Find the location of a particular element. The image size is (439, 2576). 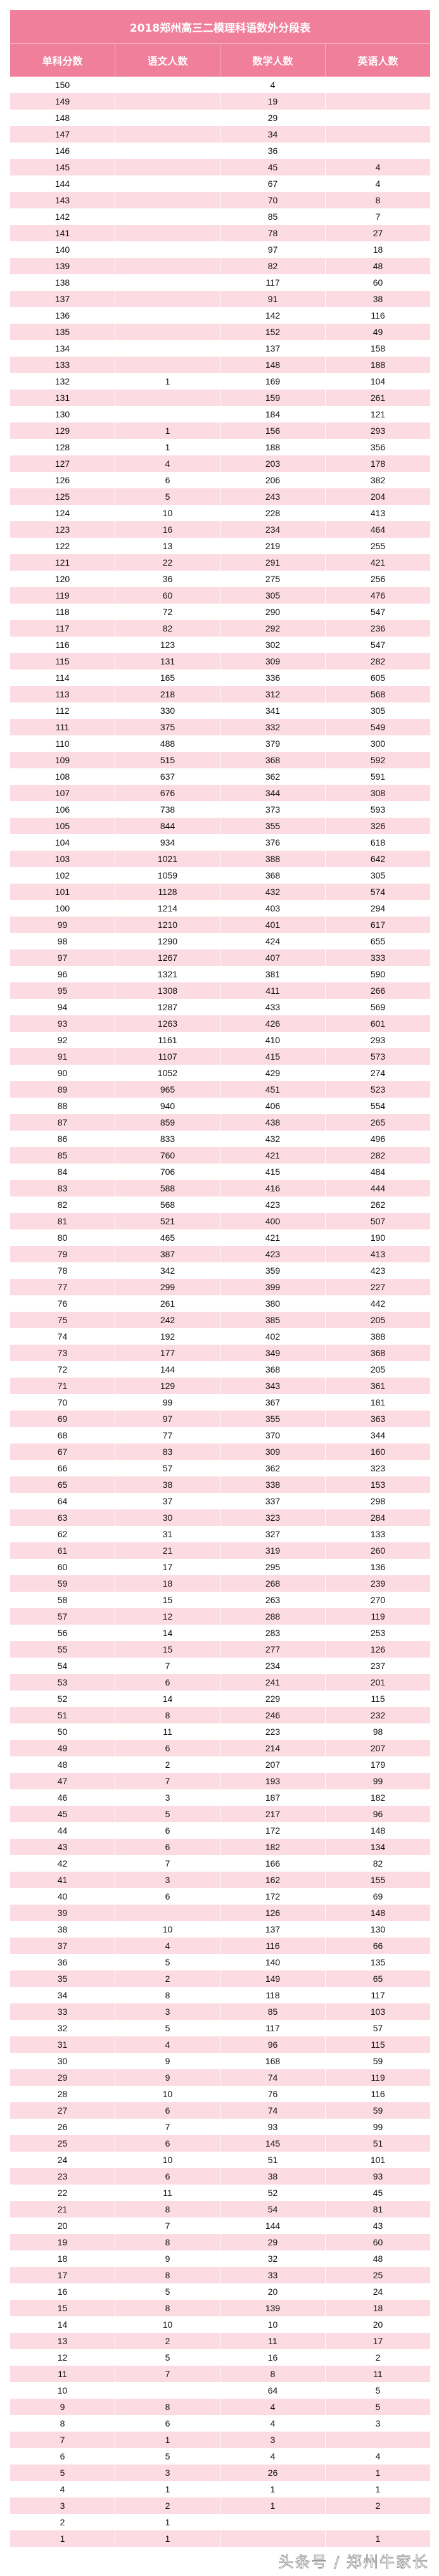

cell-english: 115 is located at coordinates (378, 1699).